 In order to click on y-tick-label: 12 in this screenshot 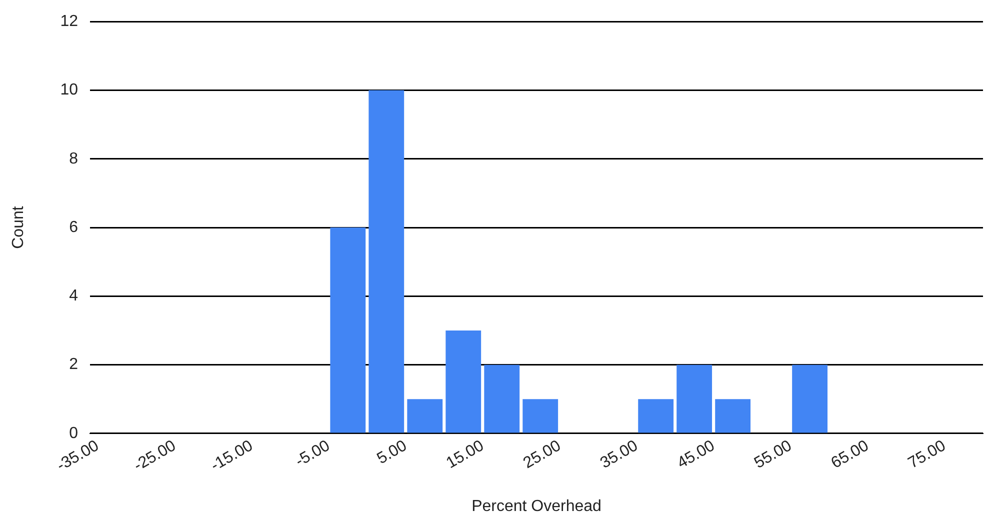, I will do `click(69, 21)`.